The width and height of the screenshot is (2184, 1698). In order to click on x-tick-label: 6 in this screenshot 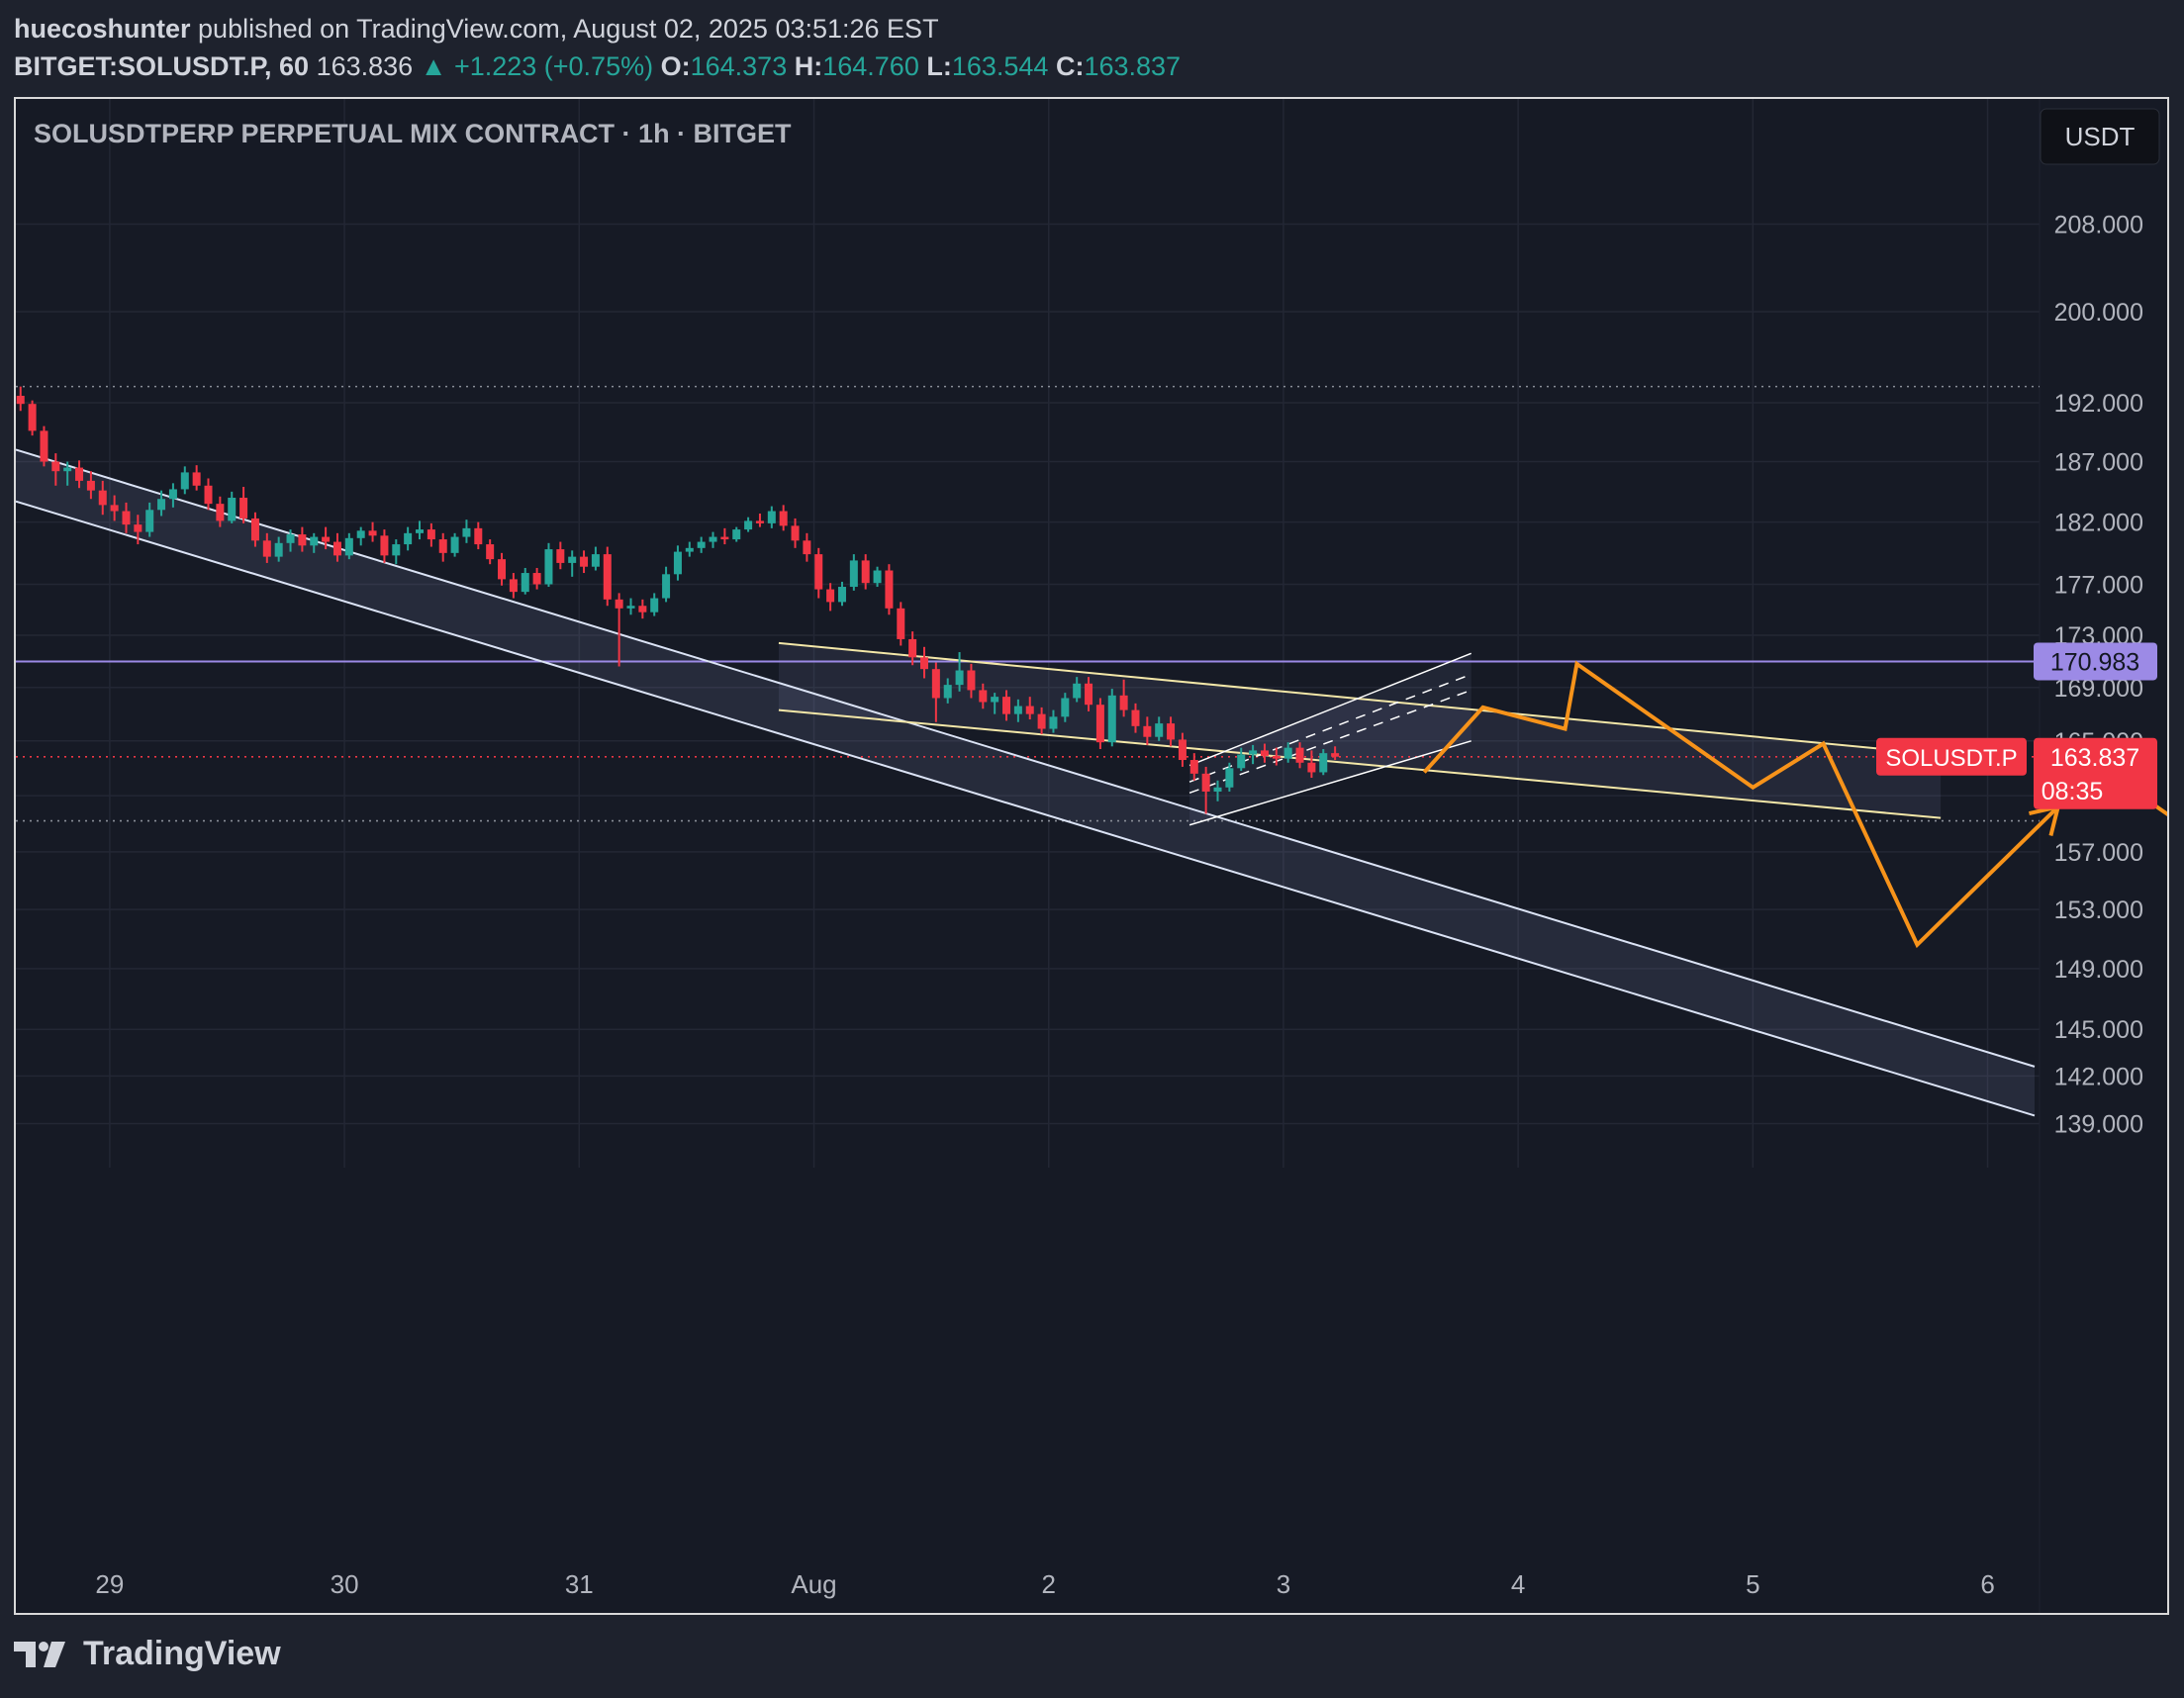, I will do `click(1987, 1584)`.